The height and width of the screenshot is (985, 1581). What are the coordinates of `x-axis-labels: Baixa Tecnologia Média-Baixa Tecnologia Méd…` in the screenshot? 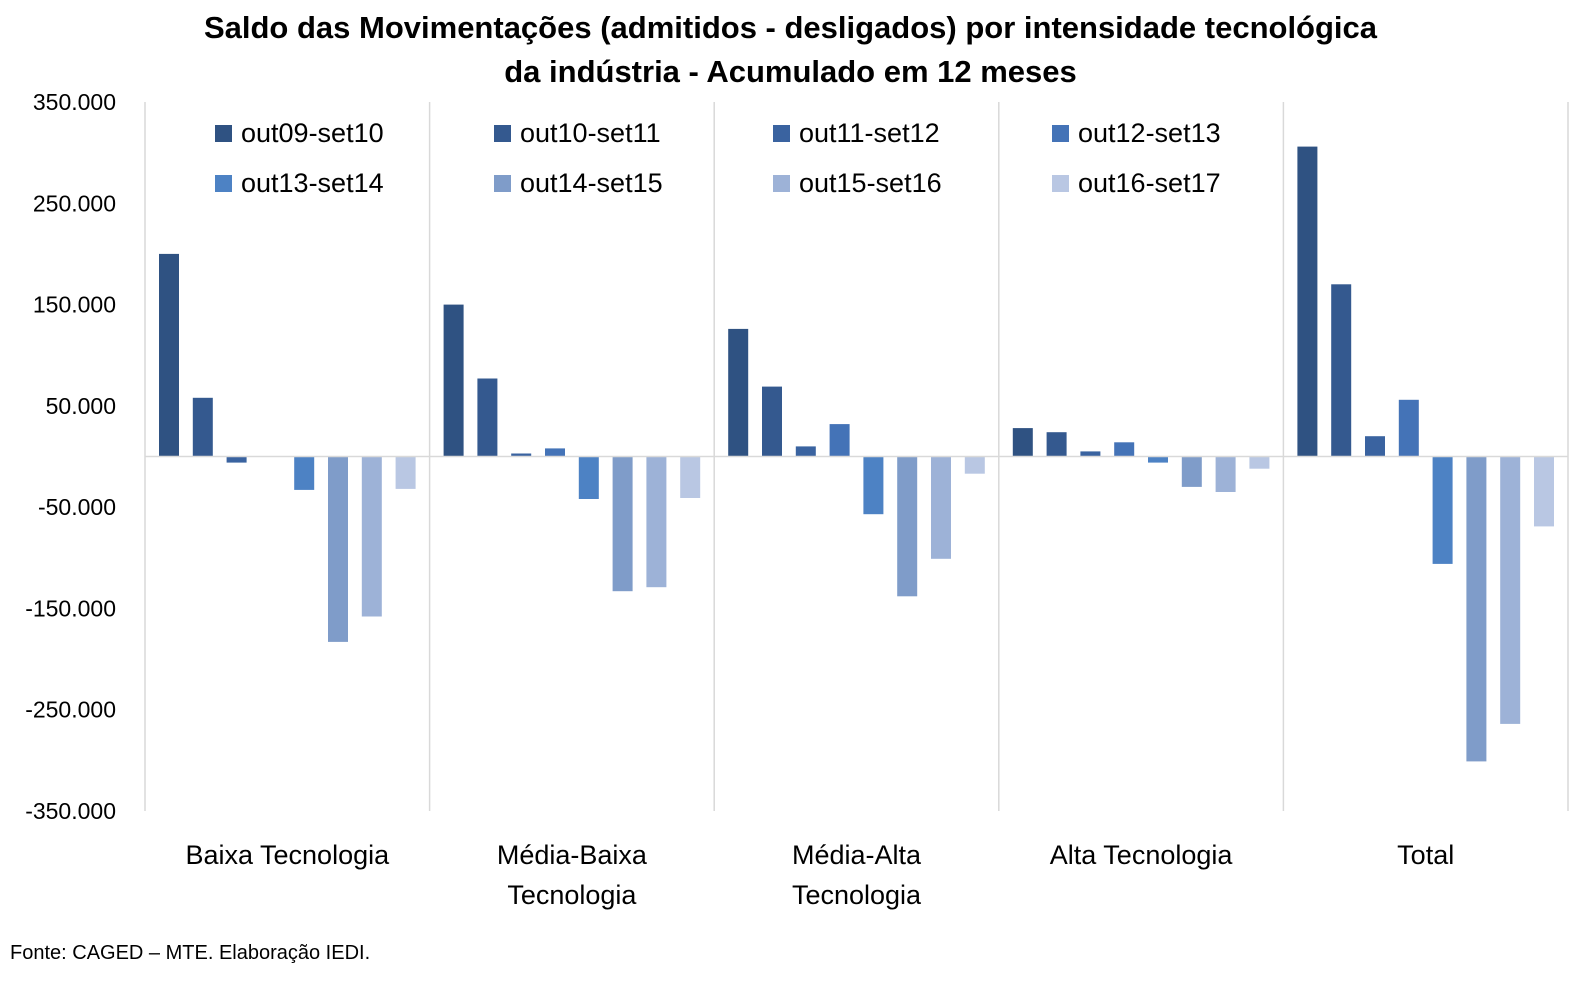 It's located at (819, 875).